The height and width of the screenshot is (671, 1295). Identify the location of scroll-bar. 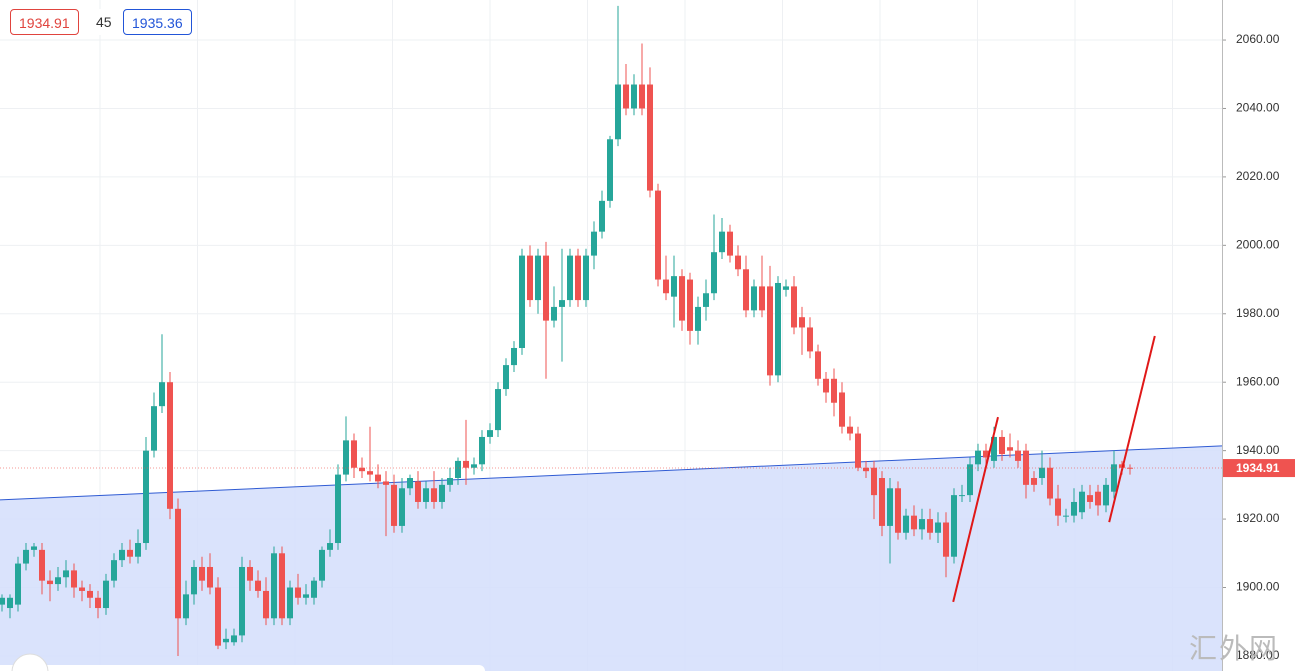
(242, 668).